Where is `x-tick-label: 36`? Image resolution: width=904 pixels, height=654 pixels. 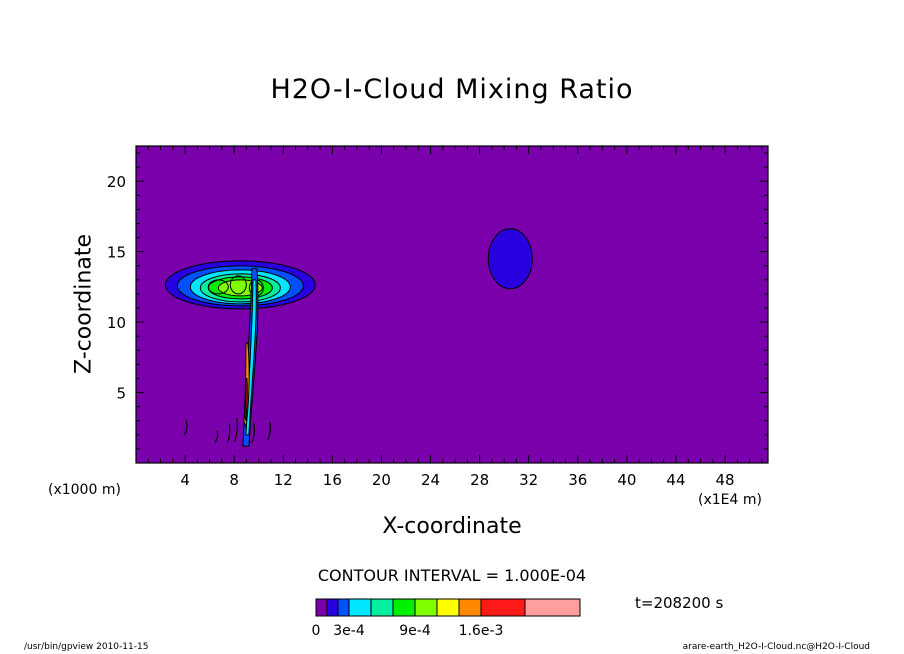
x-tick-label: 36 is located at coordinates (577, 480).